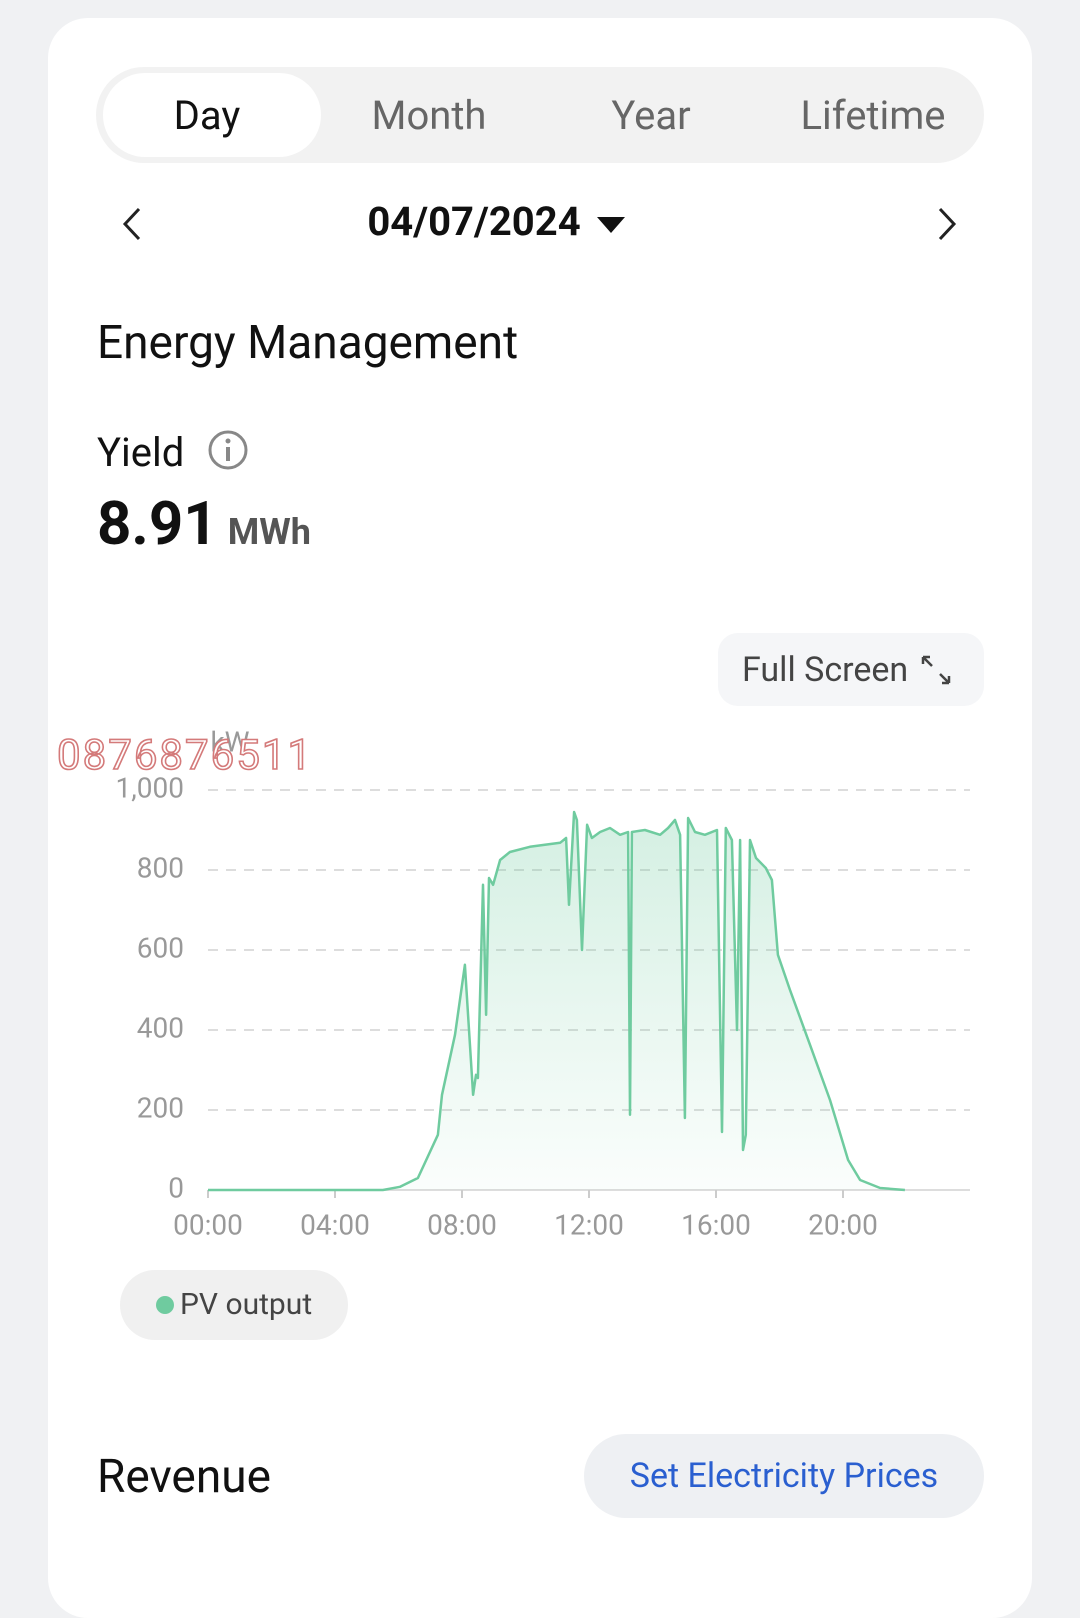 Image resolution: width=1080 pixels, height=1618 pixels. Describe the element at coordinates (160, 1027) in the screenshot. I see `y-tick-label: 400` at that location.